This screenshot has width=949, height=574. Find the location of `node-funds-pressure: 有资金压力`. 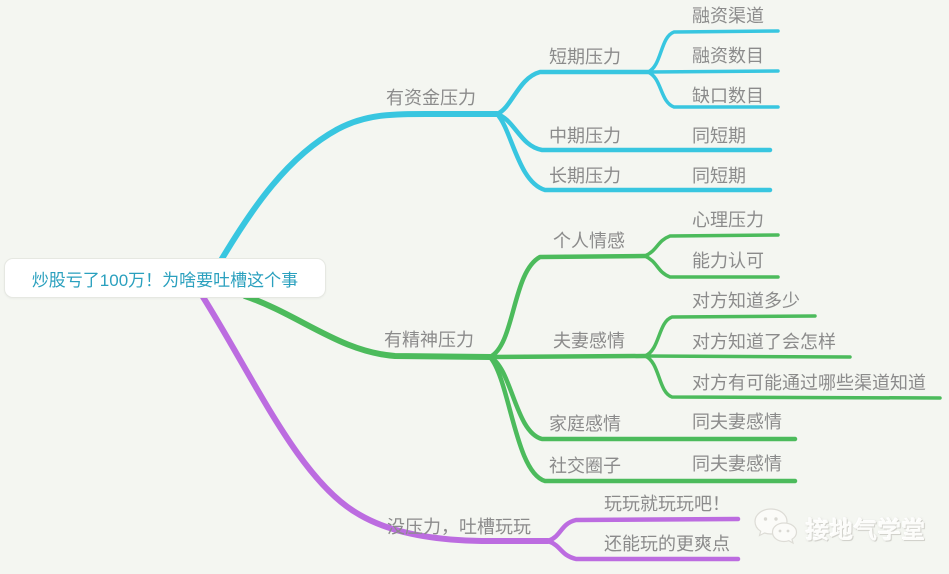

node-funds-pressure: 有资金压力 is located at coordinates (431, 98).